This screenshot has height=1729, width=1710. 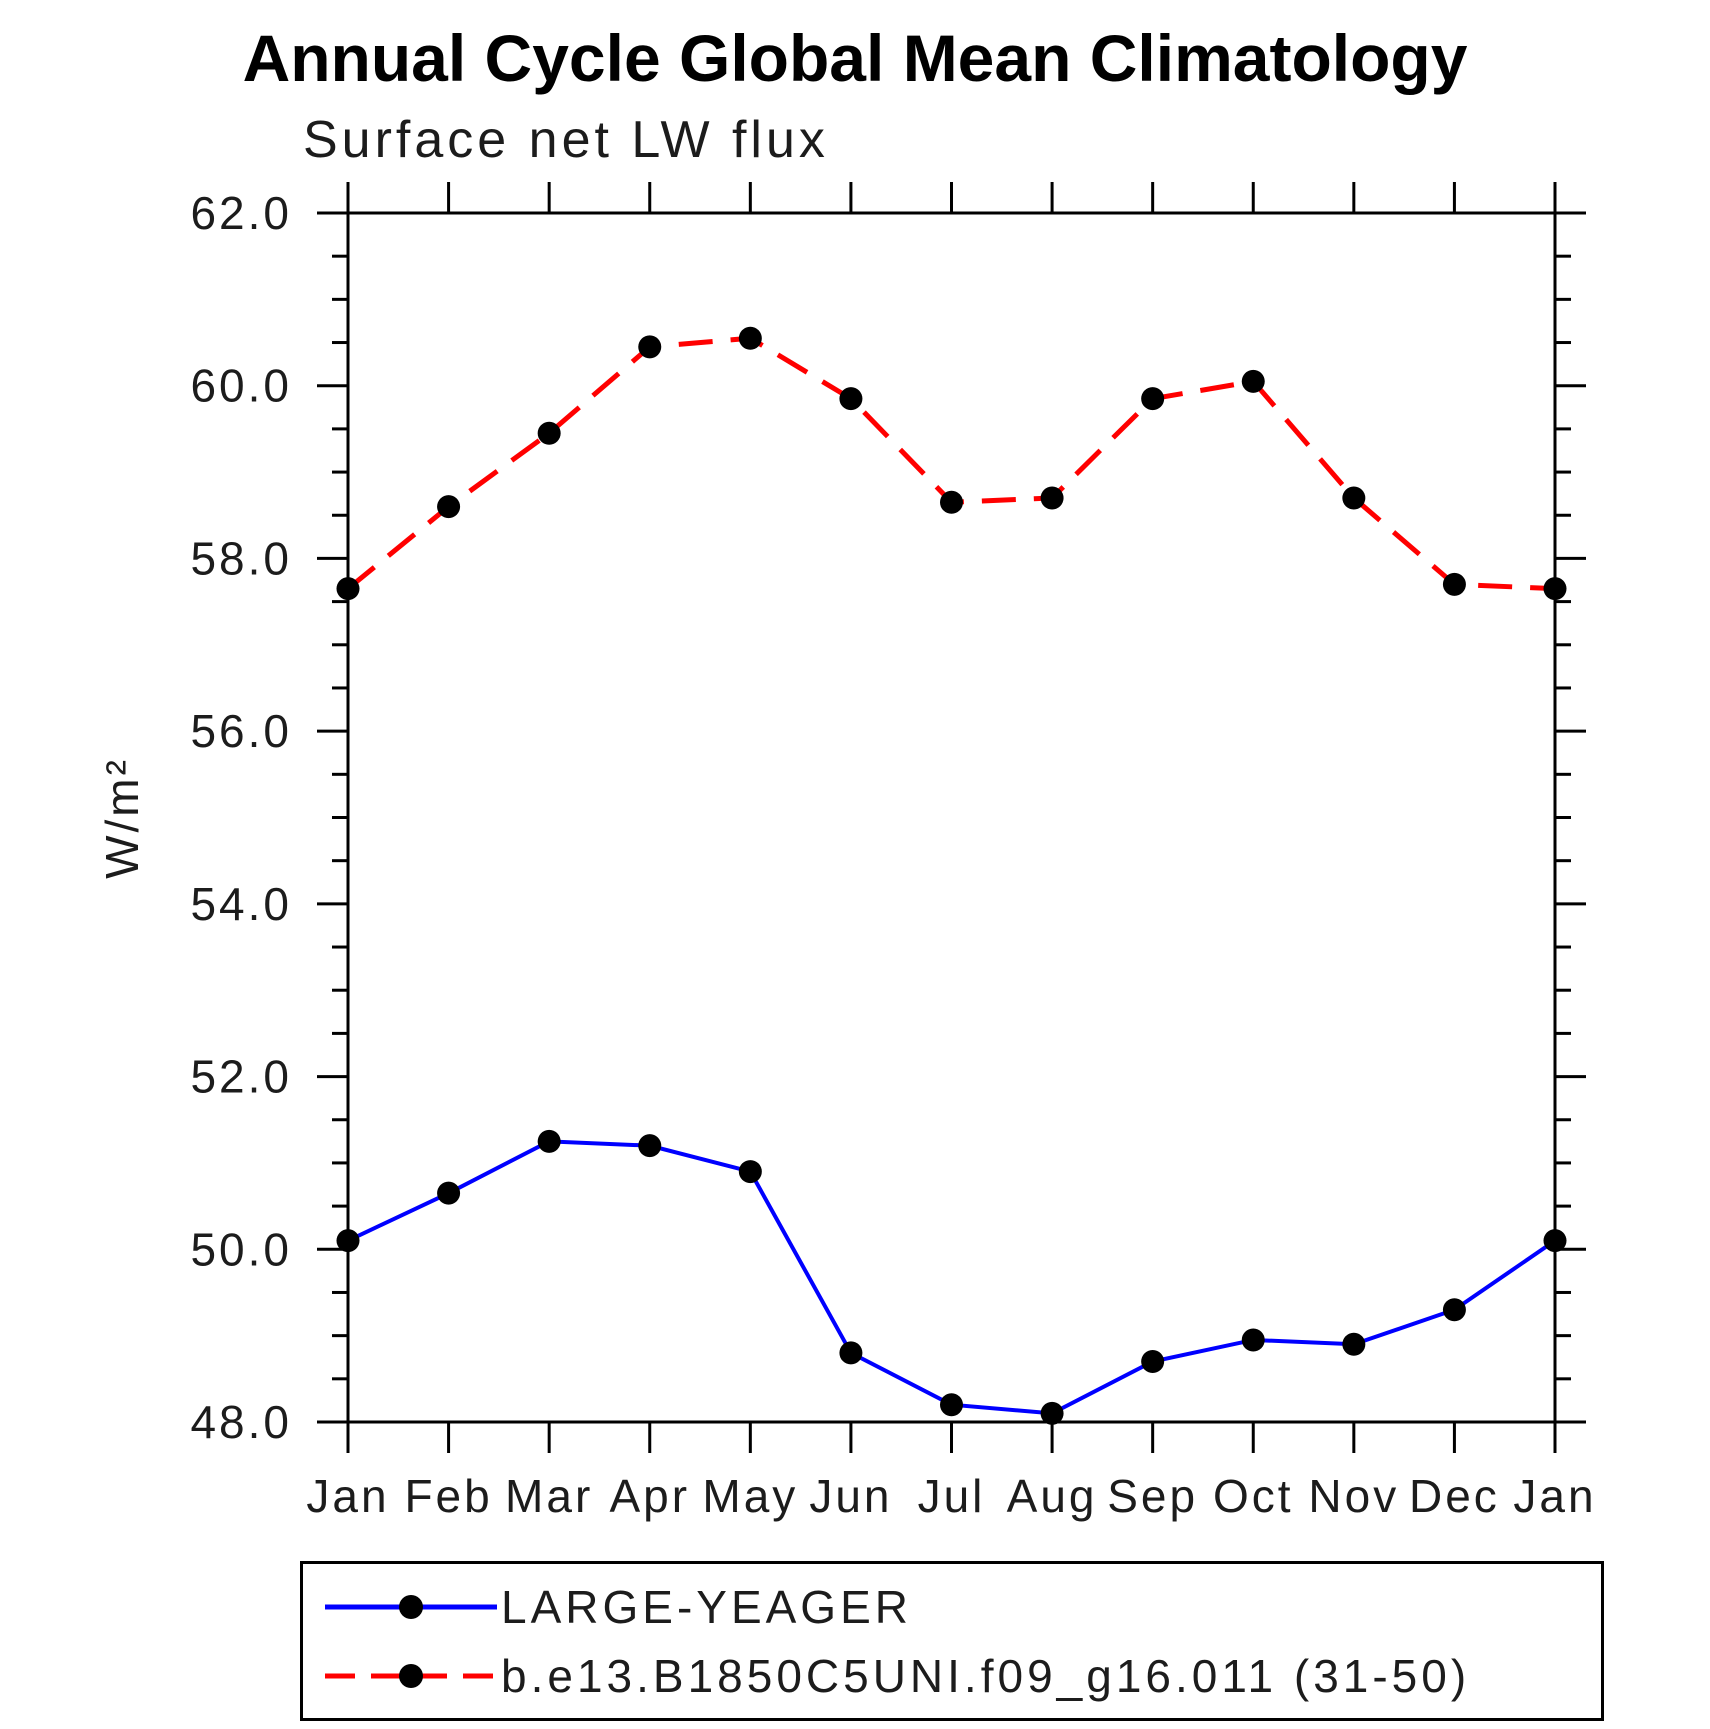 What do you see at coordinates (241, 904) in the screenshot?
I see `y-tick-label: 54.0` at bounding box center [241, 904].